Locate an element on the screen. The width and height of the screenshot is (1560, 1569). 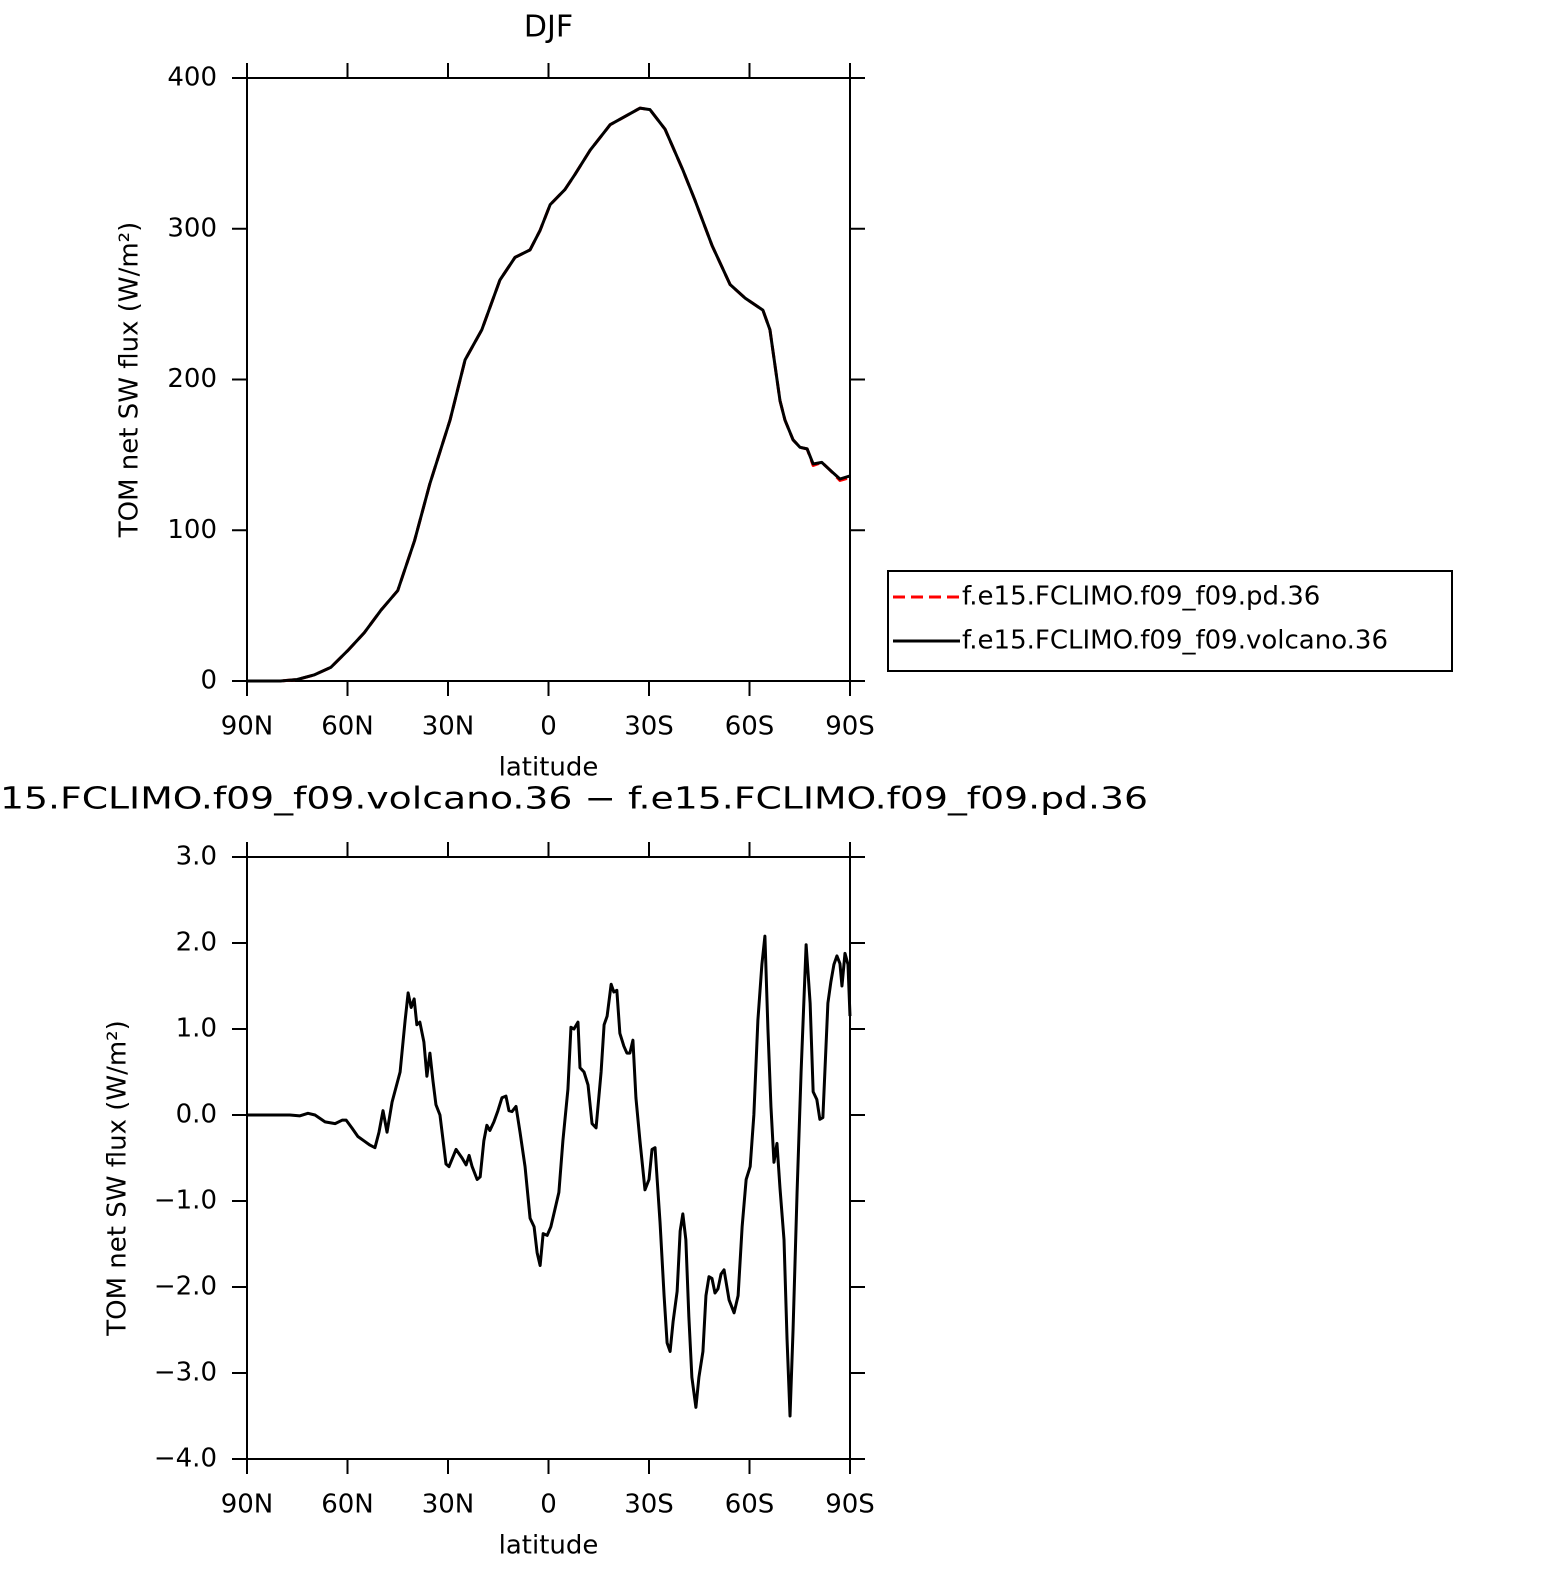
y-tick-label: −3.0 is located at coordinates (185, 1373).